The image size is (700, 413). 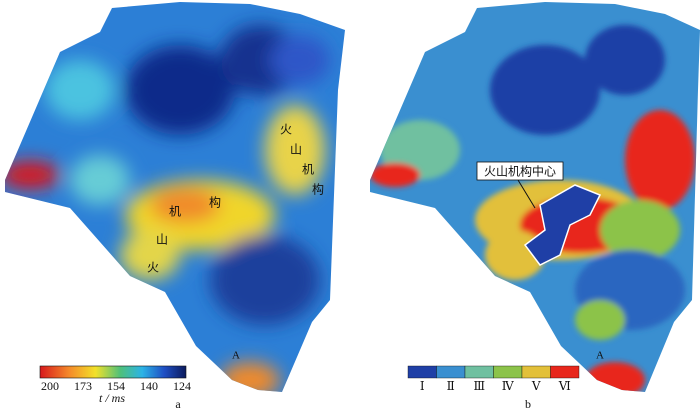 I want to click on legend: Ⅰ Ⅱ Ⅲ Ⅳ Ⅴ Ⅵ, so click(x=493, y=379).